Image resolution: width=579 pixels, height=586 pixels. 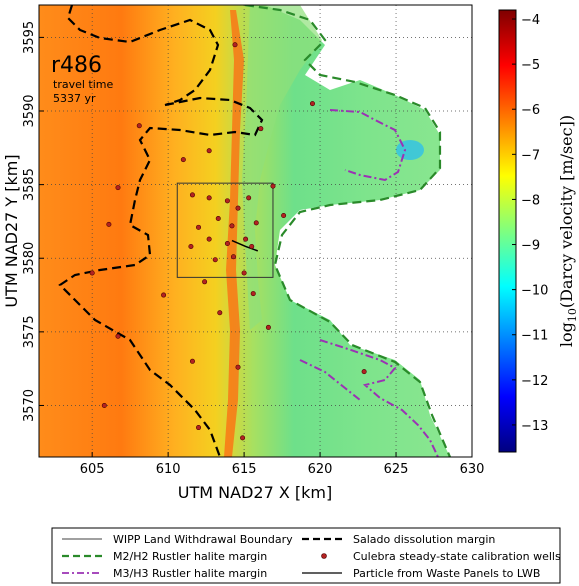 What do you see at coordinates (530, 246) in the screenshot?
I see `colorbar-tick-label: −9` at bounding box center [530, 246].